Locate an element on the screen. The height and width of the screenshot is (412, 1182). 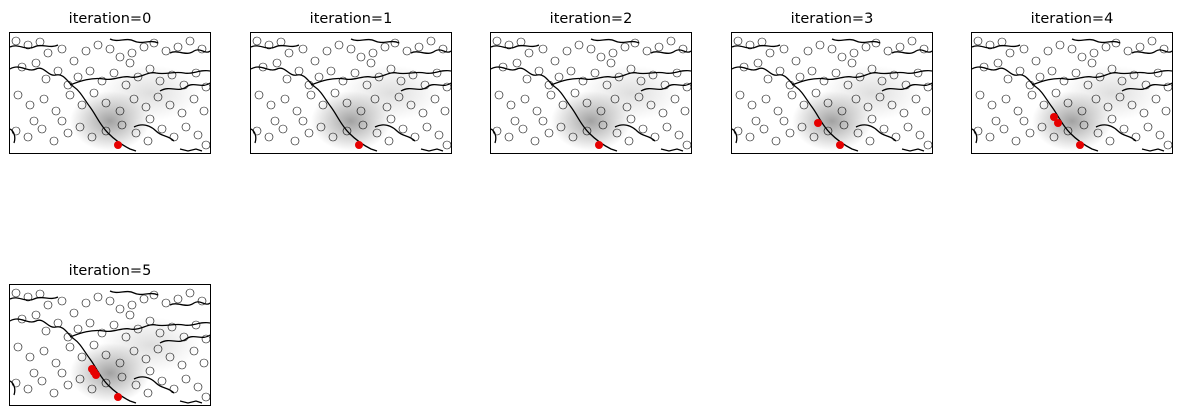
map-panel: iteration=5 is located at coordinates (110, 335).